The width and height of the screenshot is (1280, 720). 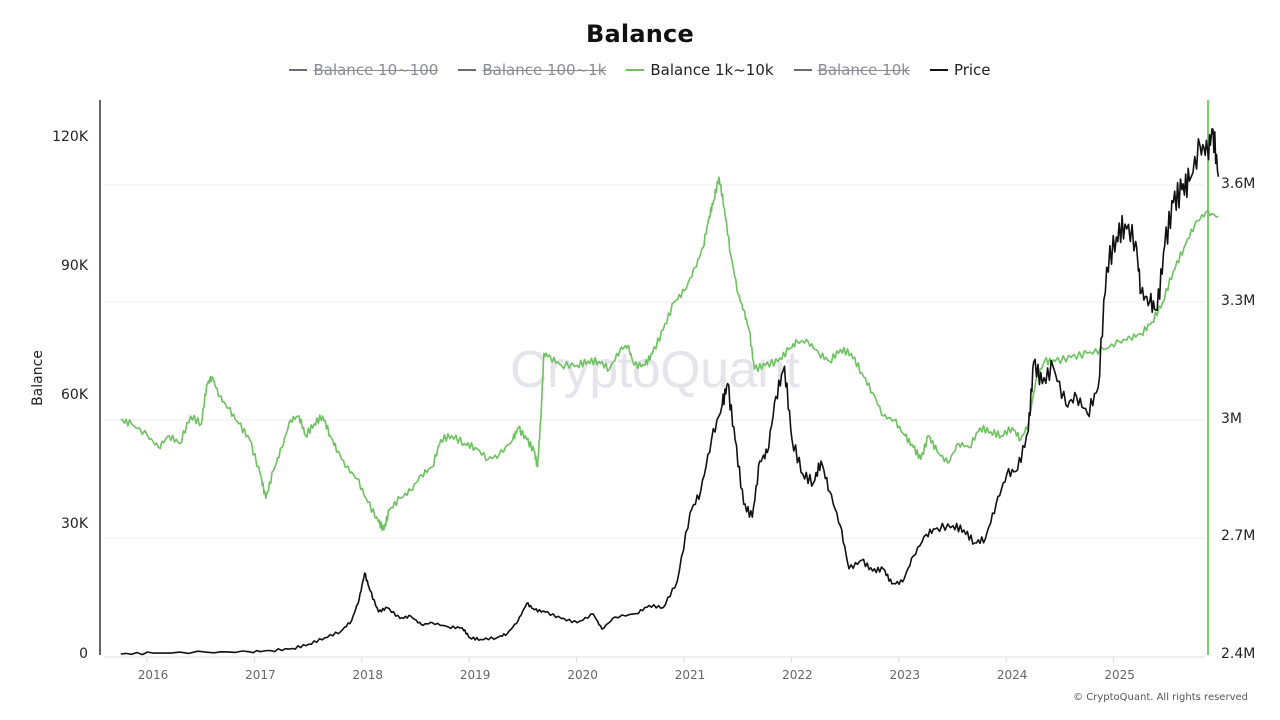 I want to click on left-tick-90k: 90K, so click(x=74, y=266).